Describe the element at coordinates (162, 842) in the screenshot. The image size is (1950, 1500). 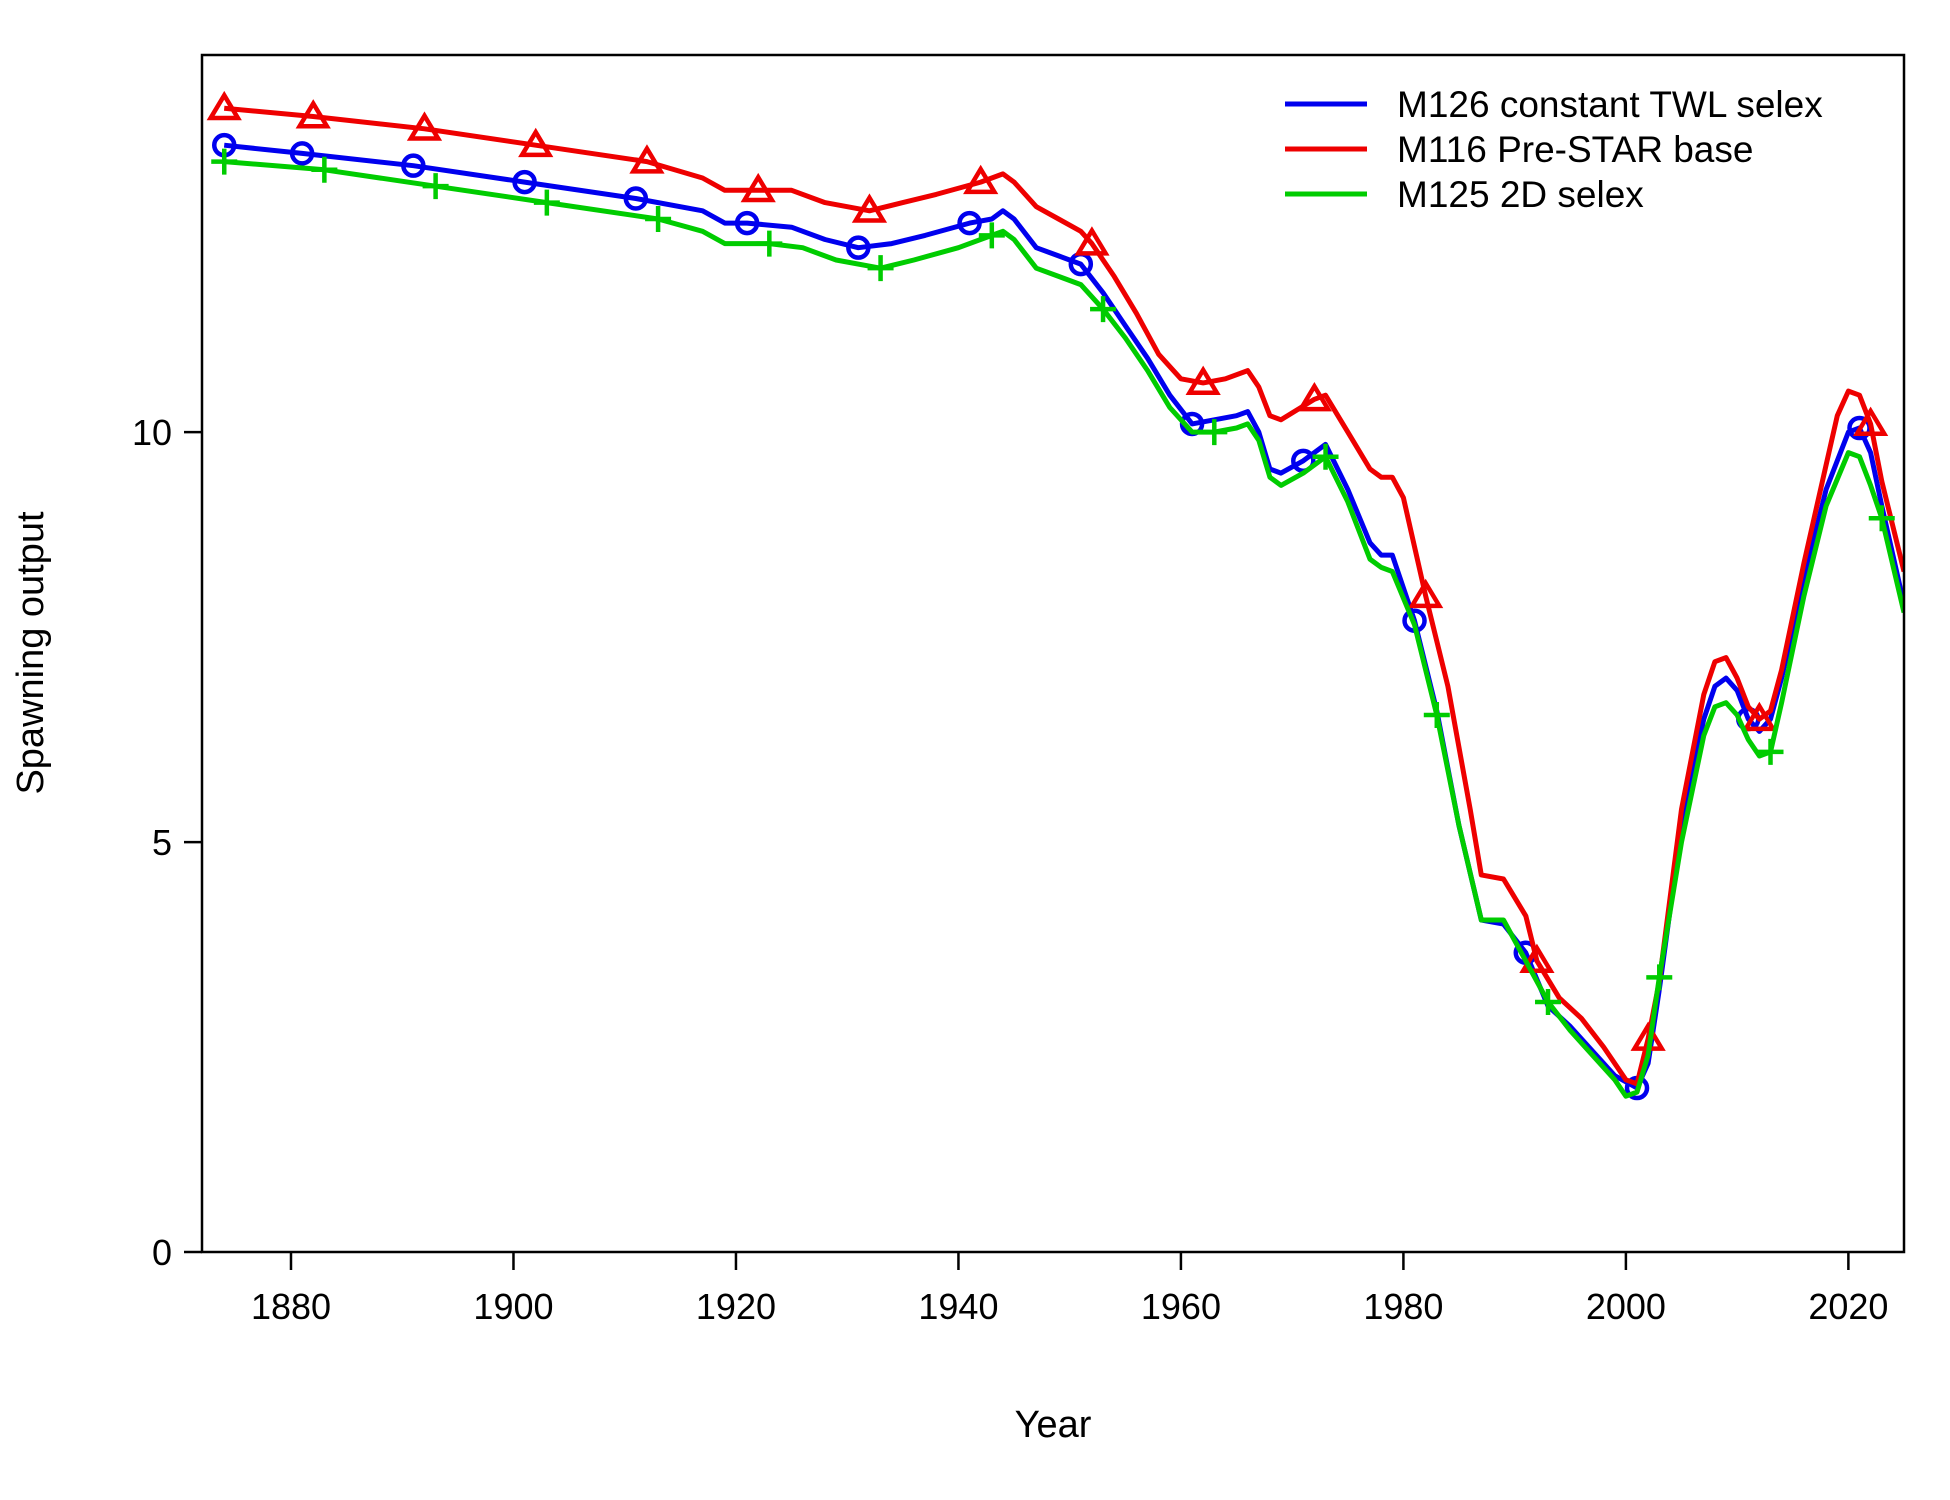
I see `y-tick-label: 5` at that location.